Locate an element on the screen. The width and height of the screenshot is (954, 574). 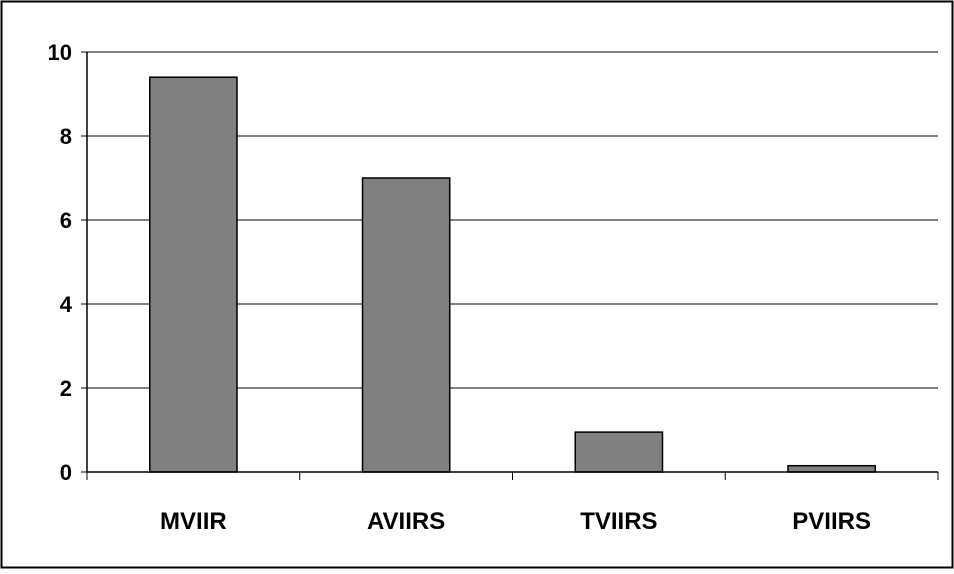
y-tick-label: 8 is located at coordinates (66, 136).